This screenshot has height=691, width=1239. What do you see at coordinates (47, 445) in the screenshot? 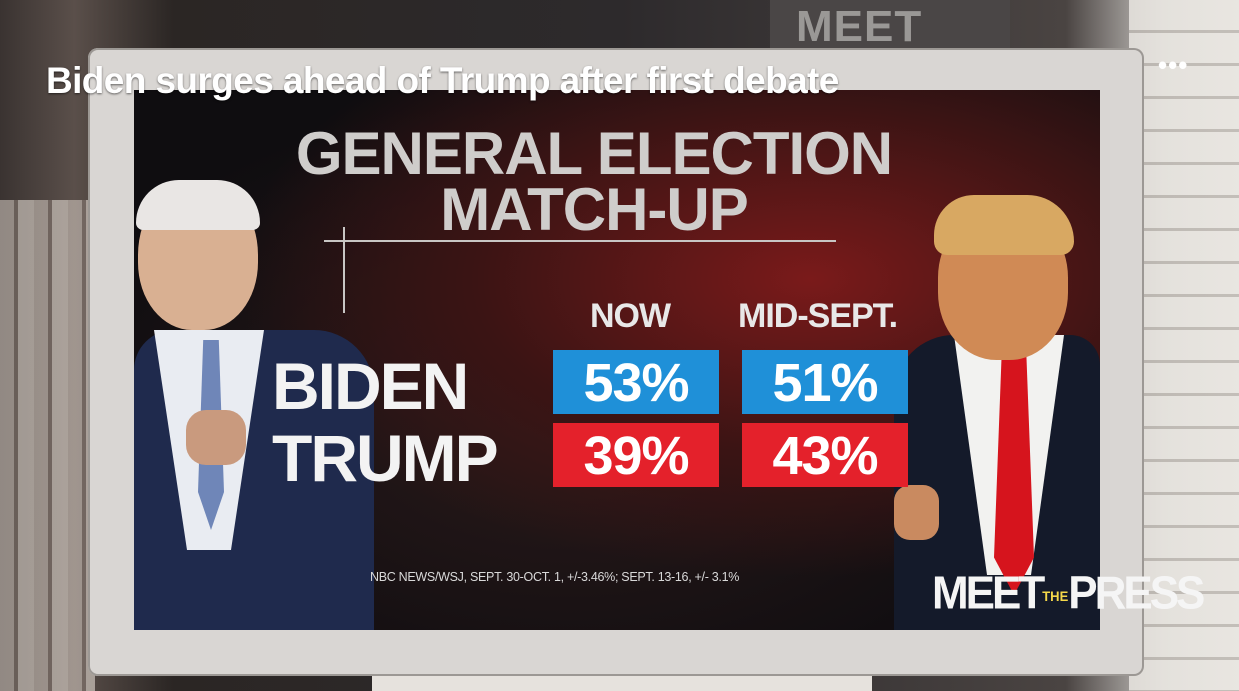
I see `studio-left-lights` at bounding box center [47, 445].